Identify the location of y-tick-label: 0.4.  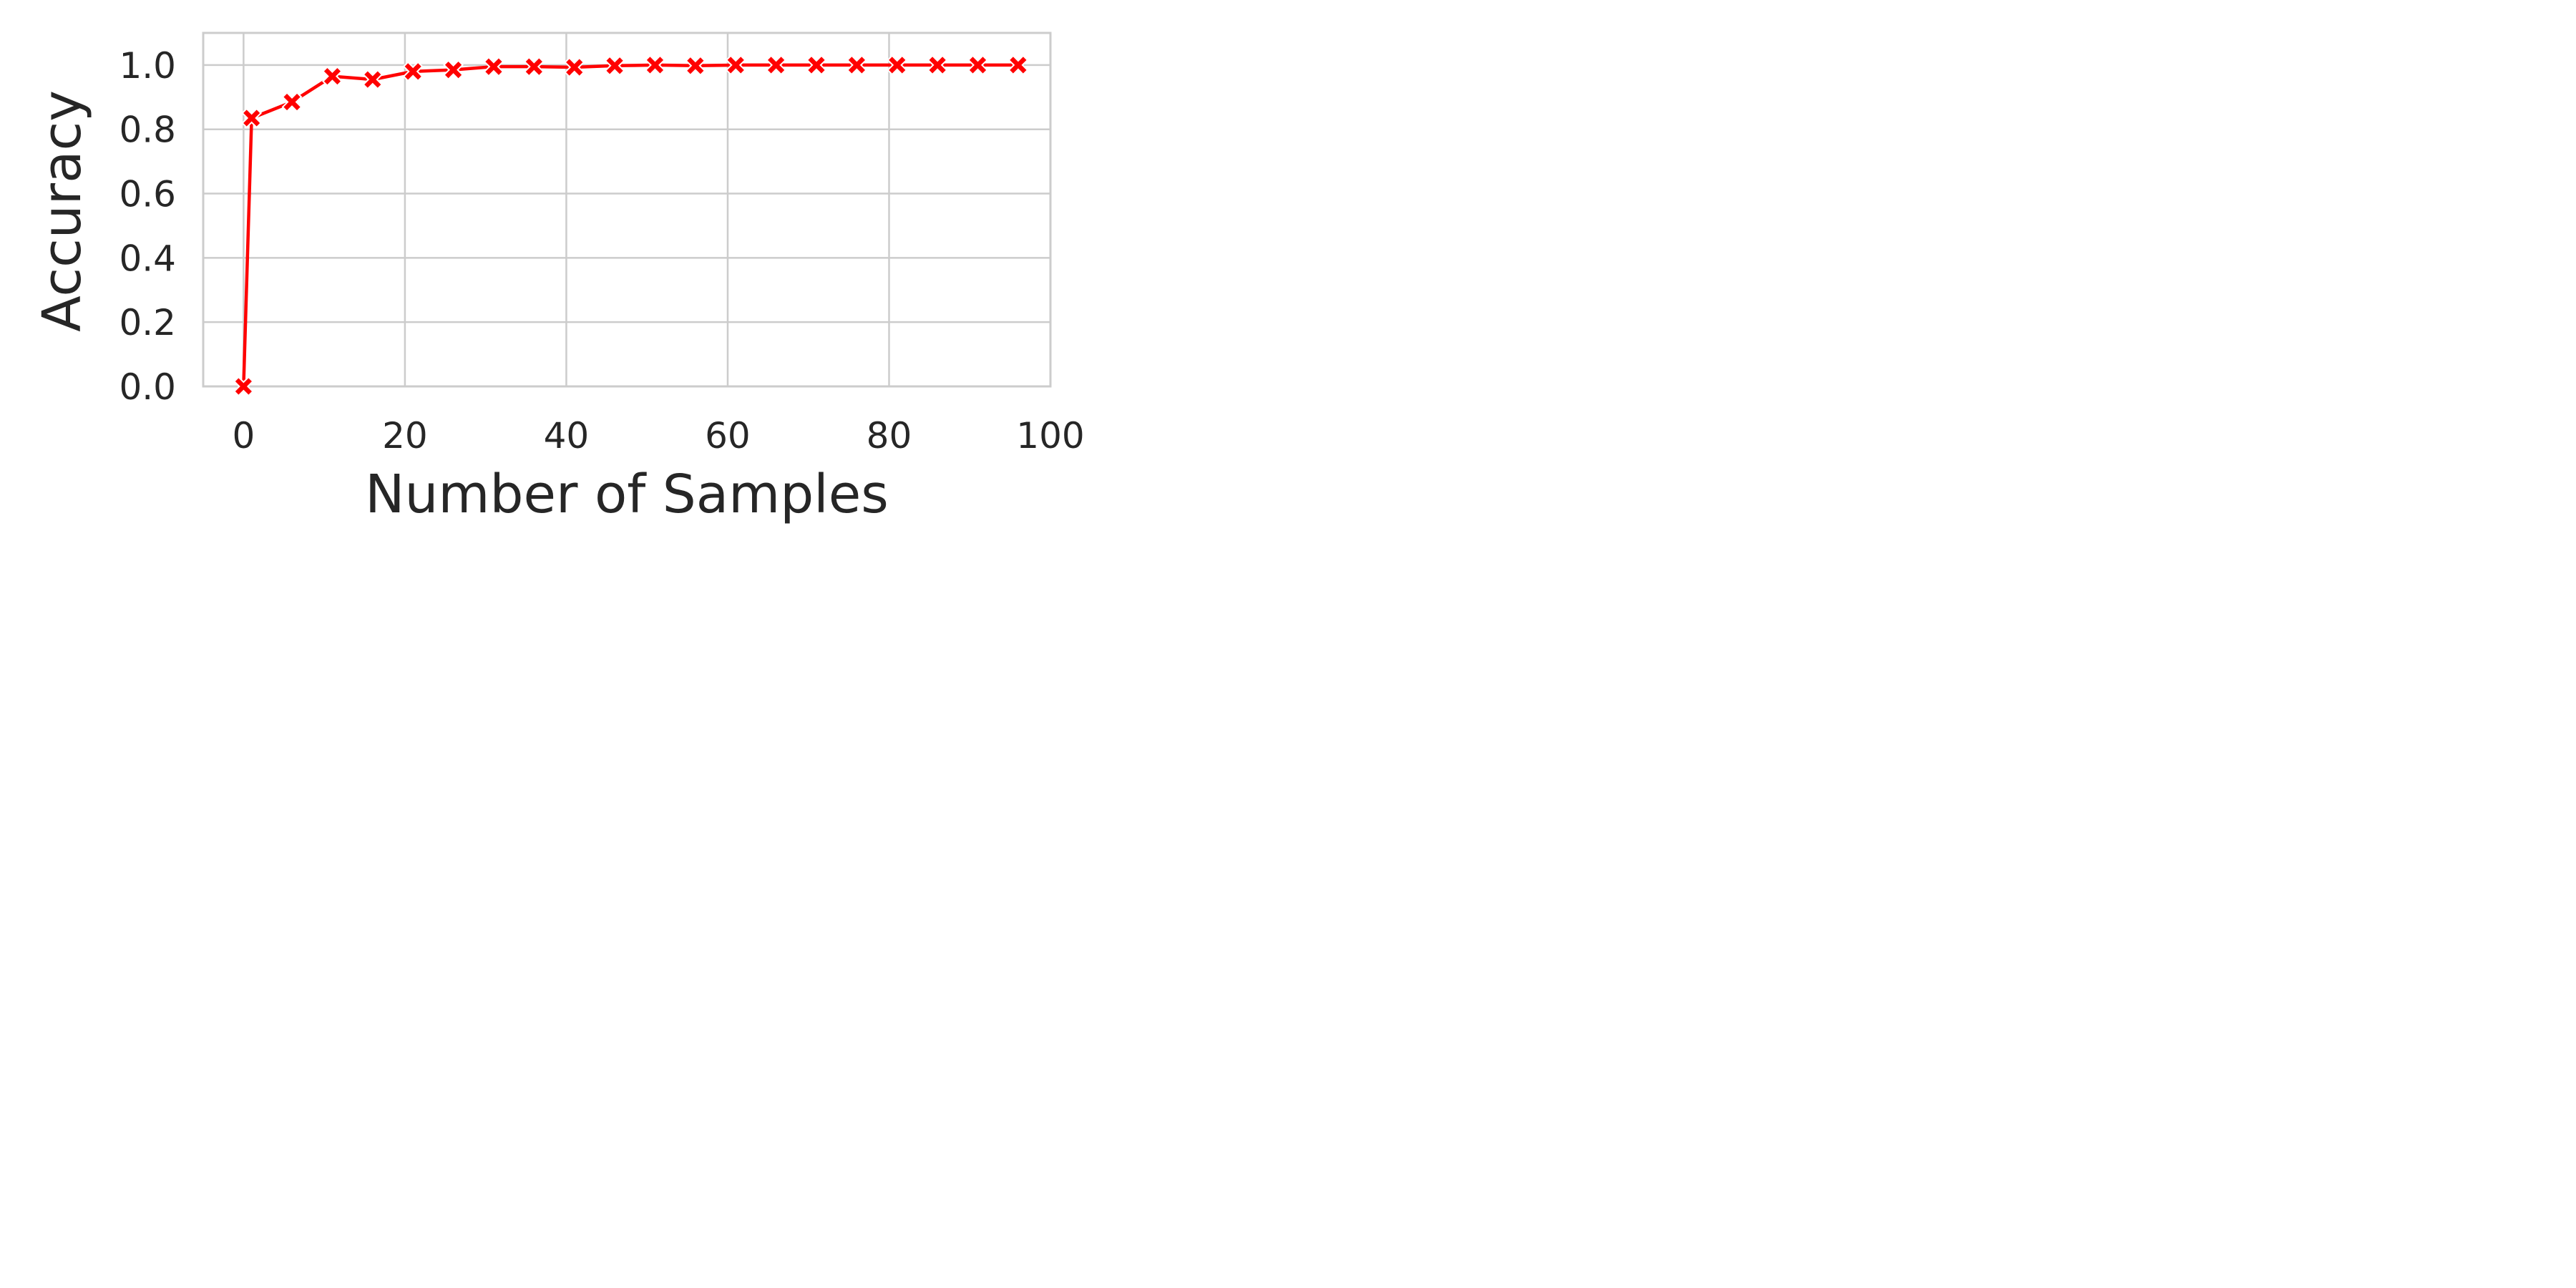
(147, 258).